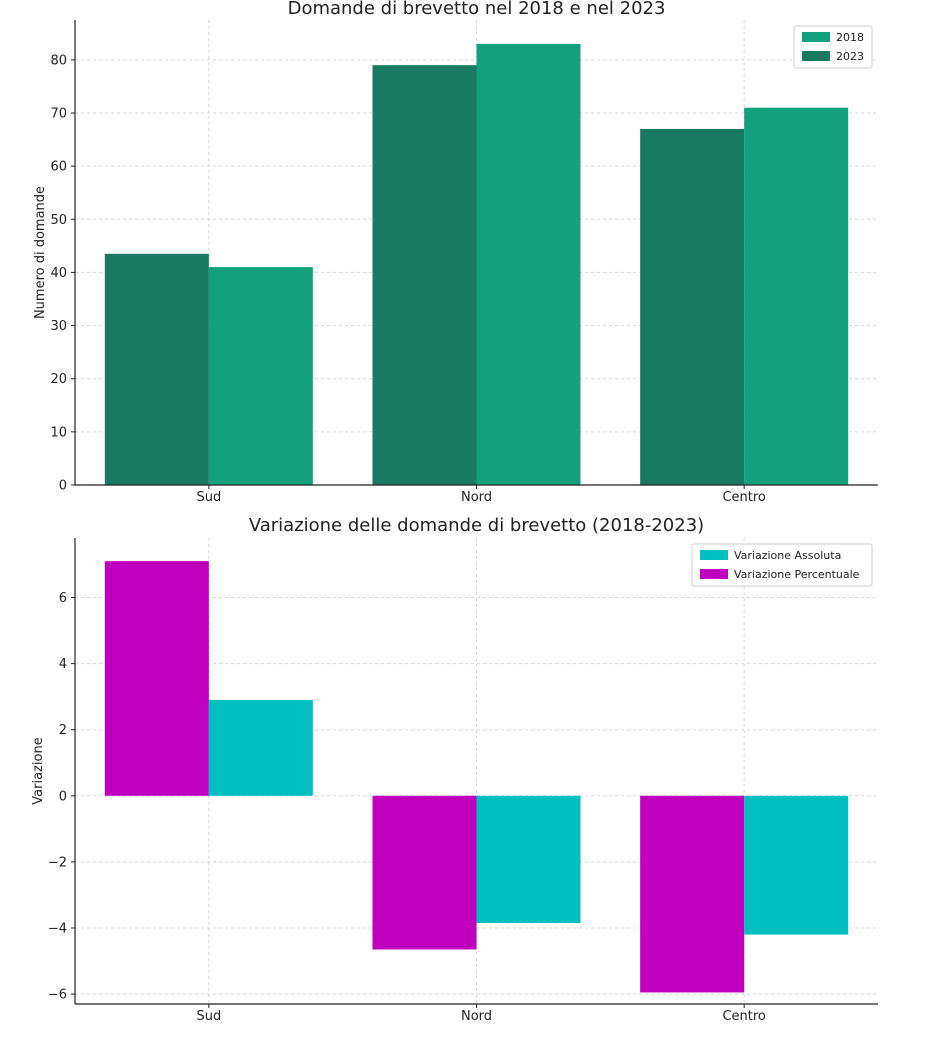 This screenshot has height=1040, width=933. I want to click on y-tick-label: 6, so click(63, 598).